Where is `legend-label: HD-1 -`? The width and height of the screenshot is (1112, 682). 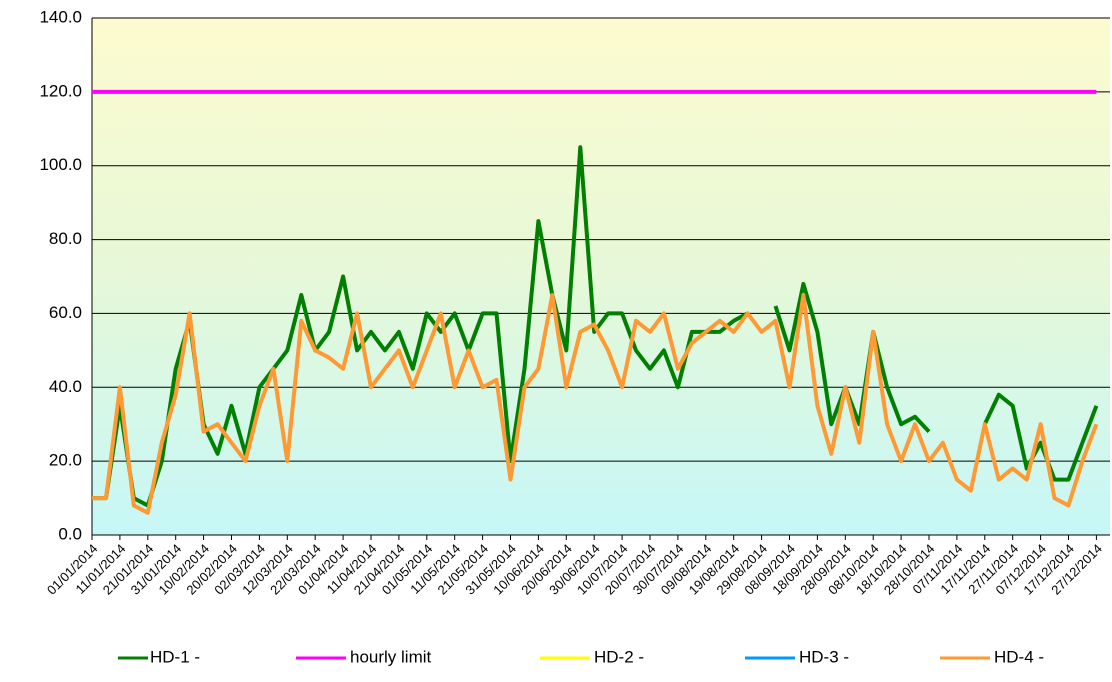
legend-label: HD-1 - is located at coordinates (175, 656).